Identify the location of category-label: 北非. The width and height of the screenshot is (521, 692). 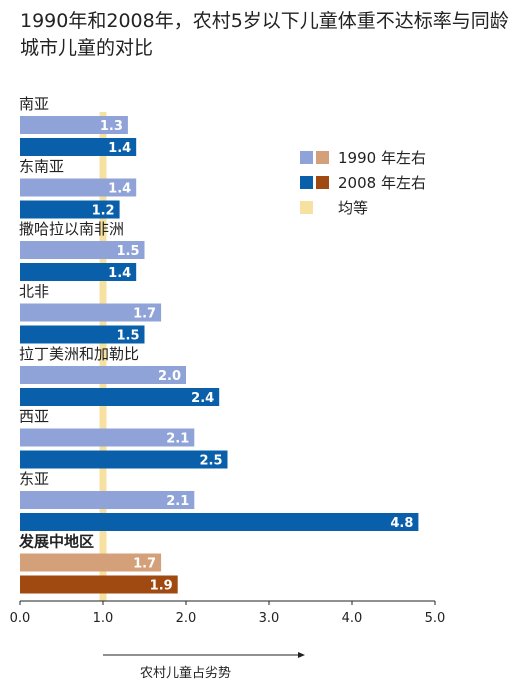
(34, 292).